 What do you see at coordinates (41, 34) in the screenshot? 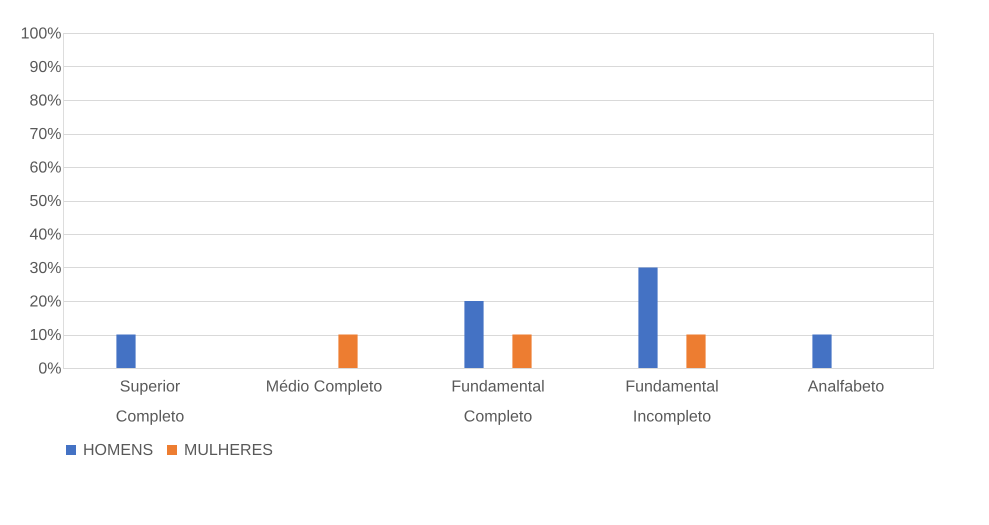
I see `y-tick-label: 100%` at bounding box center [41, 34].